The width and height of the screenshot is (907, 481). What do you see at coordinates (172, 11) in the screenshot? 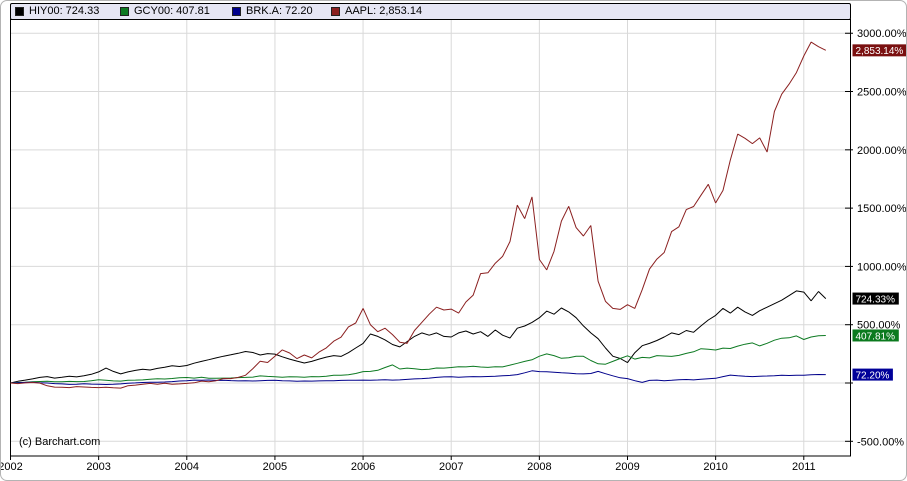
I see `legend-label-gcy00: GCY00: 407.81` at bounding box center [172, 11].